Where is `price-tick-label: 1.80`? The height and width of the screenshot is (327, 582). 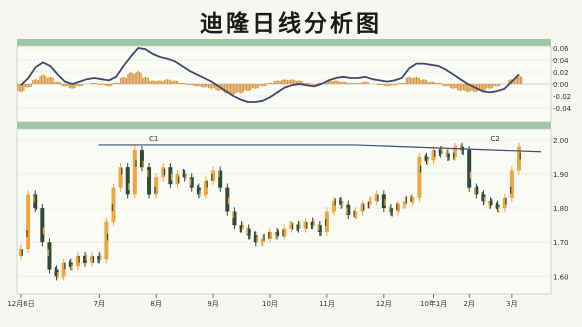 price-tick-label: 1.80 is located at coordinates (561, 209).